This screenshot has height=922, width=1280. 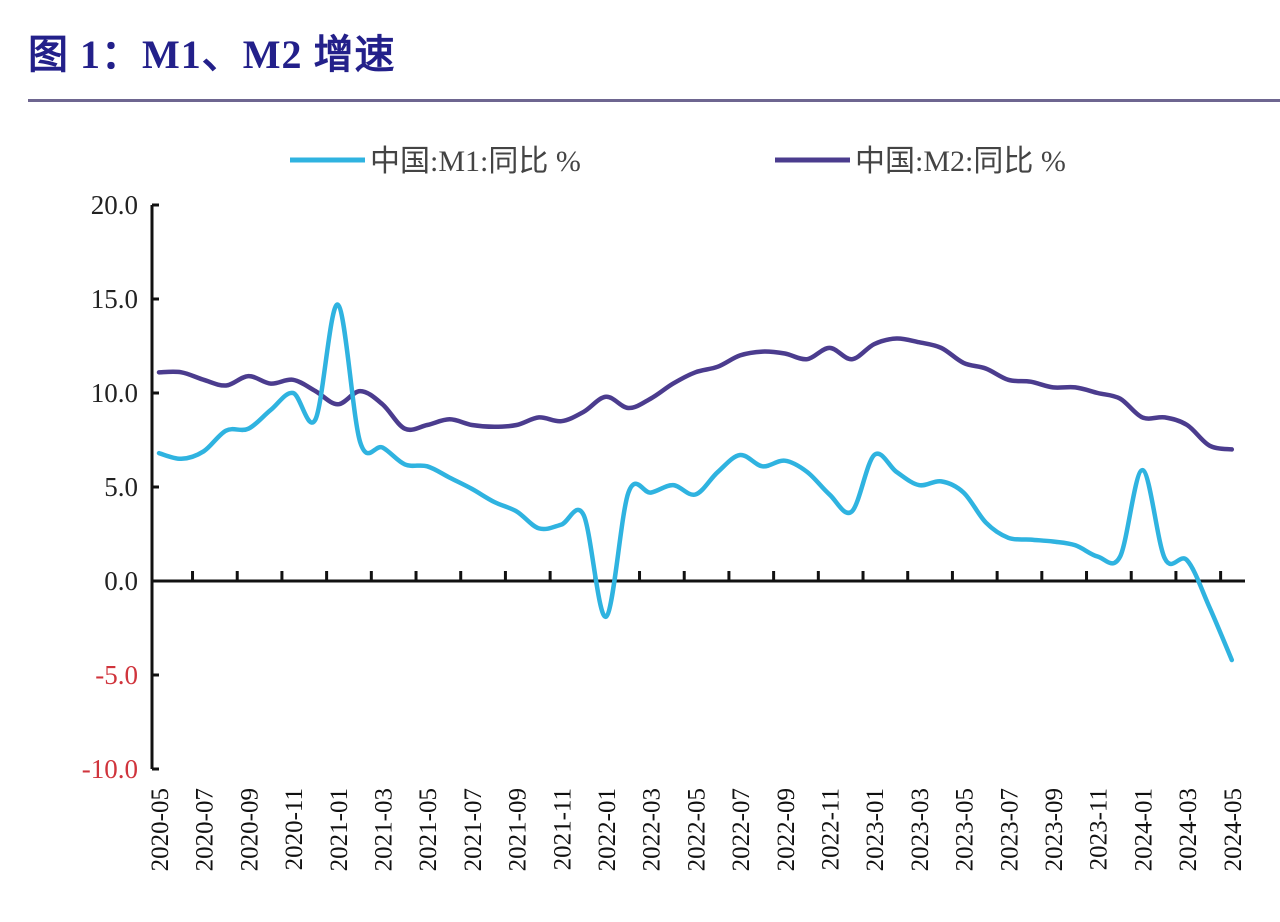 What do you see at coordinates (607, 829) in the screenshot?
I see `x-tick-label: 2022-01` at bounding box center [607, 829].